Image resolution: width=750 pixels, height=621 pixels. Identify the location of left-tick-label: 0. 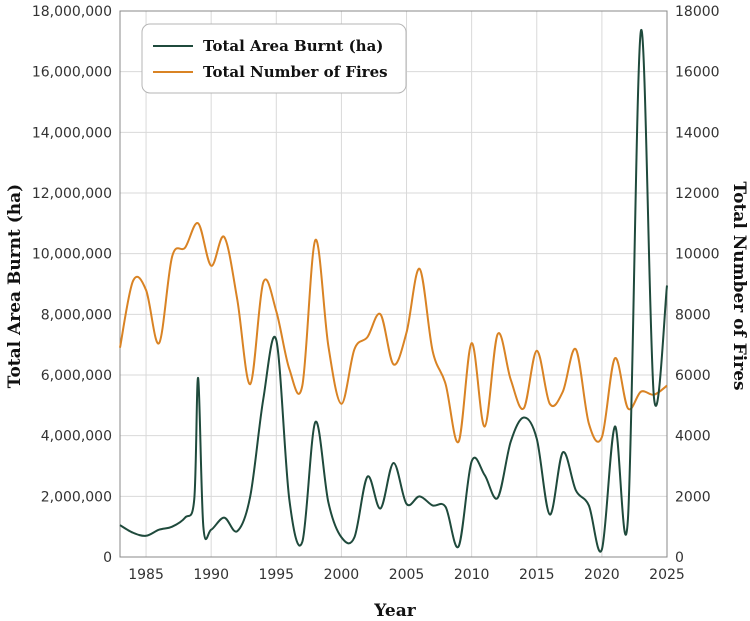
(107, 558).